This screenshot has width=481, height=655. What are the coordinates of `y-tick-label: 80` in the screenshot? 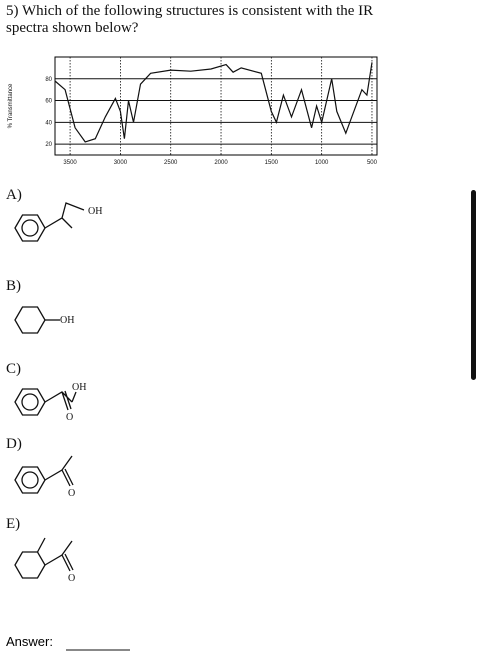 It's located at (48, 80).